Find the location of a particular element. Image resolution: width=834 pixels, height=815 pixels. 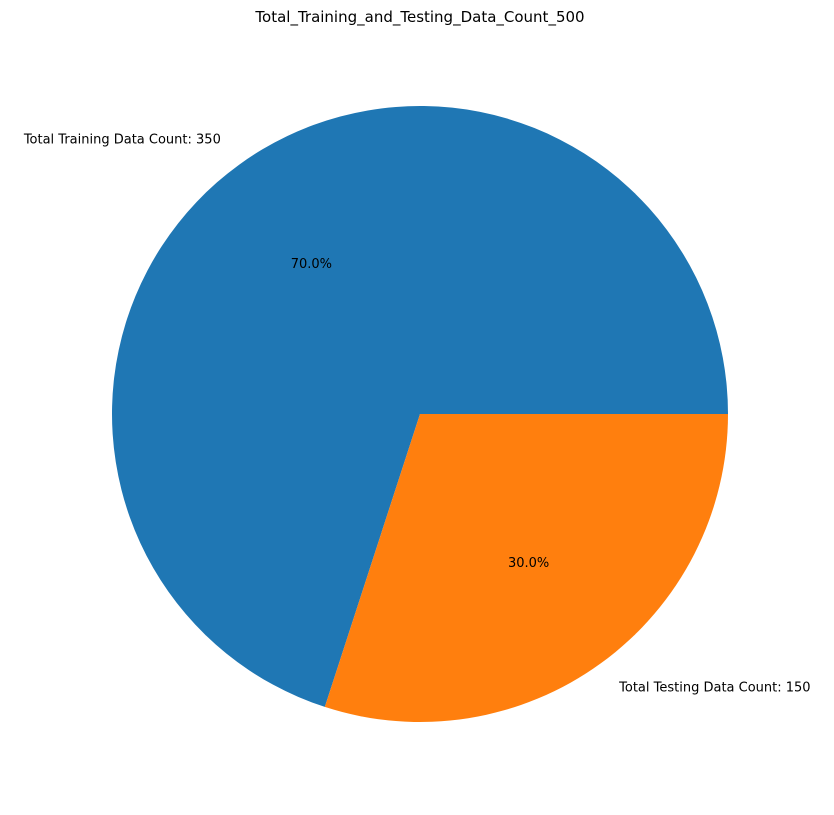

slice-label-1: Total Testing Data Count: 150 is located at coordinates (714, 688).